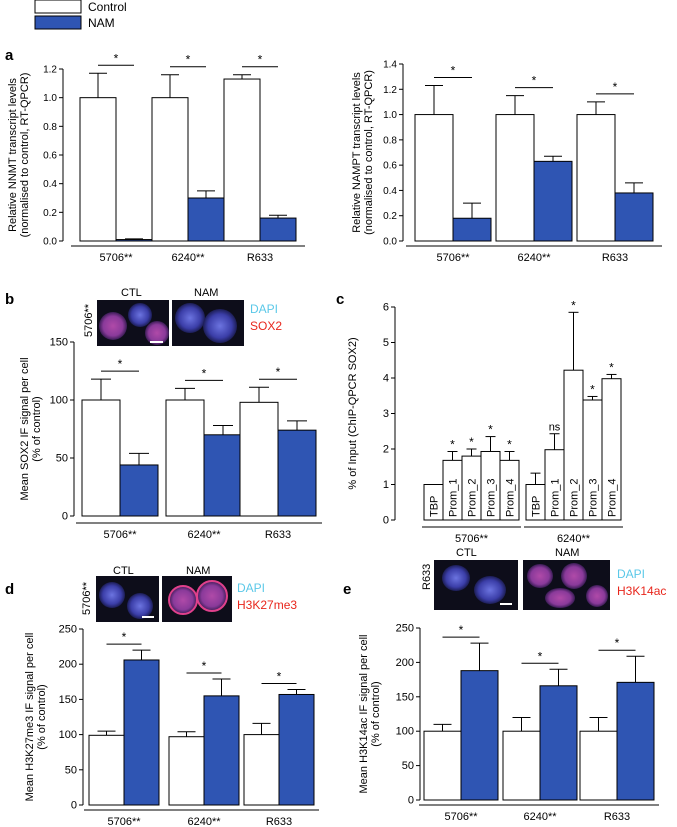 This screenshot has width=677, height=827. I want to click on y-tick-label: 2, so click(386, 450).